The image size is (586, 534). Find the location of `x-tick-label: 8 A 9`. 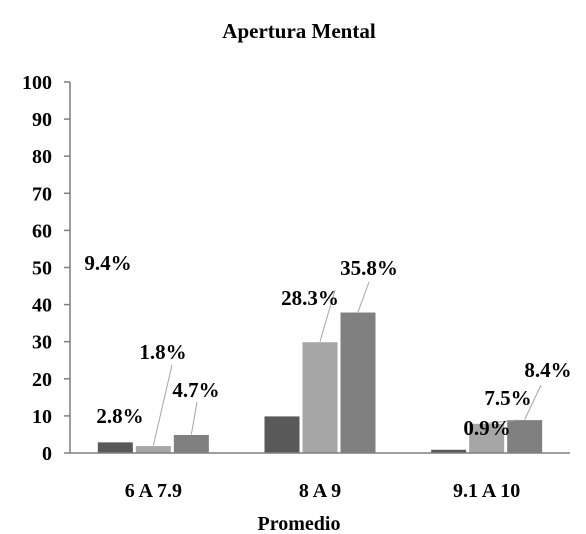

x-tick-label: 8 A 9 is located at coordinates (320, 491).